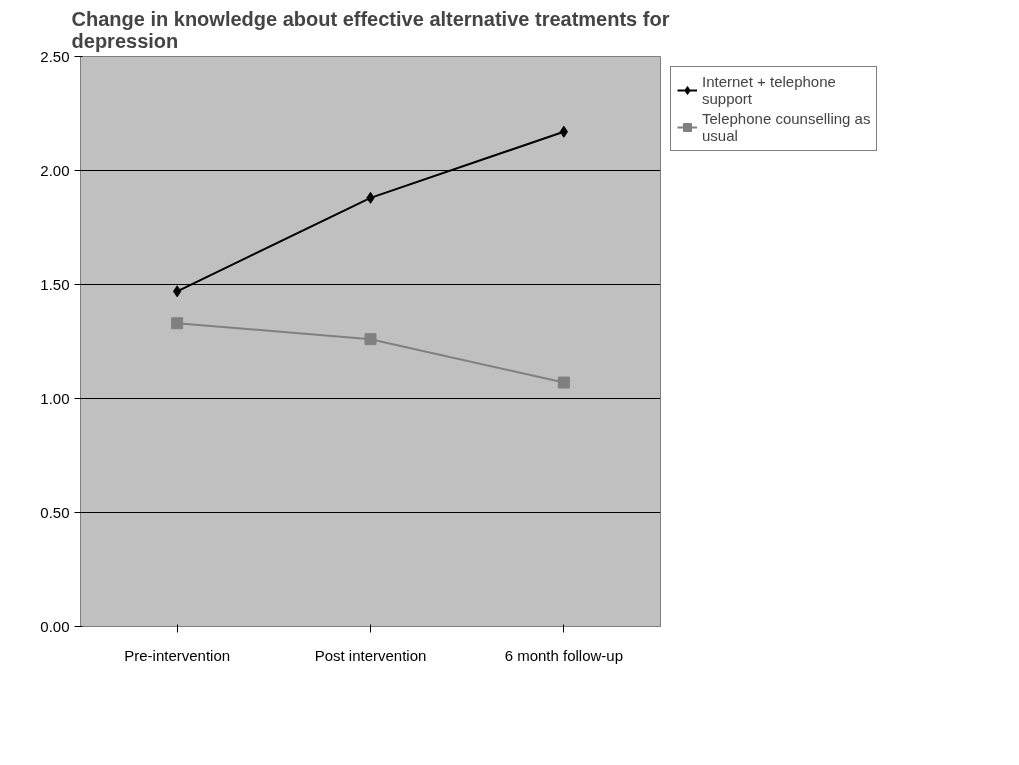 The height and width of the screenshot is (765, 1019). What do you see at coordinates (55, 626) in the screenshot?
I see `y-tick-label: 0.00` at bounding box center [55, 626].